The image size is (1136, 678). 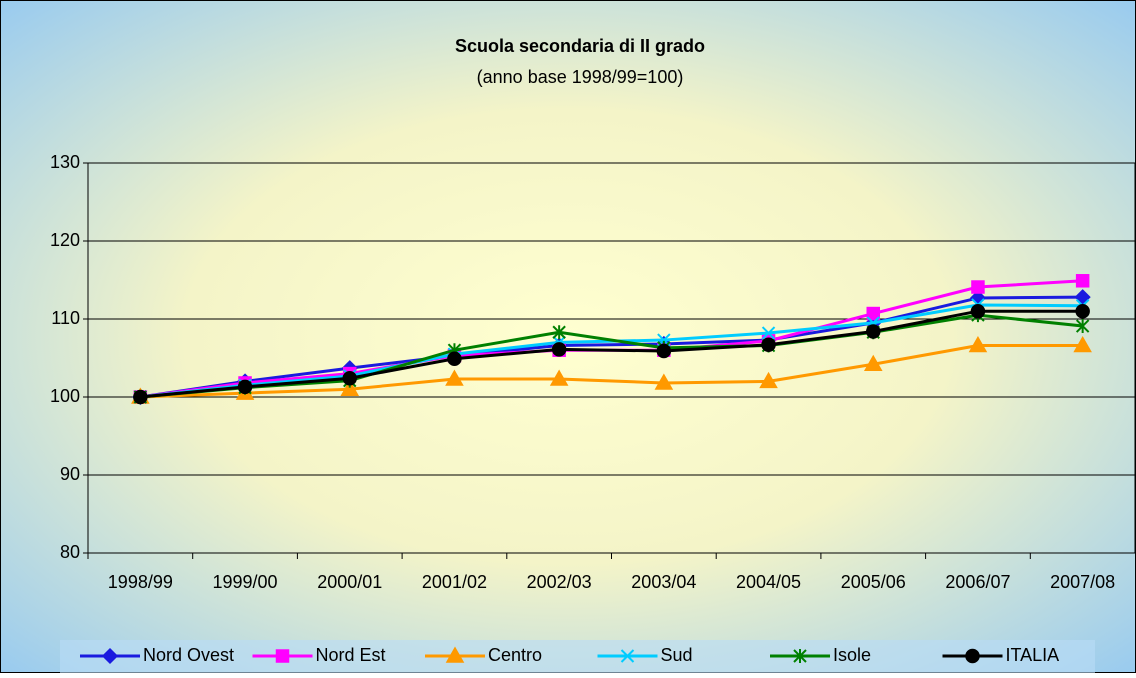 What do you see at coordinates (140, 582) in the screenshot?
I see `x-tick-label: 1998/99` at bounding box center [140, 582].